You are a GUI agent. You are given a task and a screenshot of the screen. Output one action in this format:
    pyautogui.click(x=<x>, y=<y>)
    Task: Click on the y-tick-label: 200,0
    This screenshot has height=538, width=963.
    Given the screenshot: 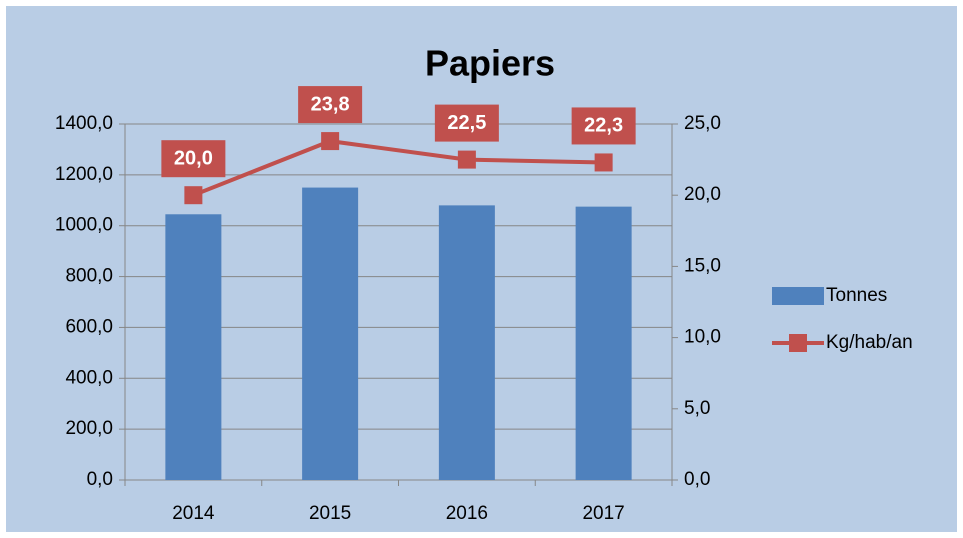 What is the action you would take?
    pyautogui.click(x=89, y=428)
    